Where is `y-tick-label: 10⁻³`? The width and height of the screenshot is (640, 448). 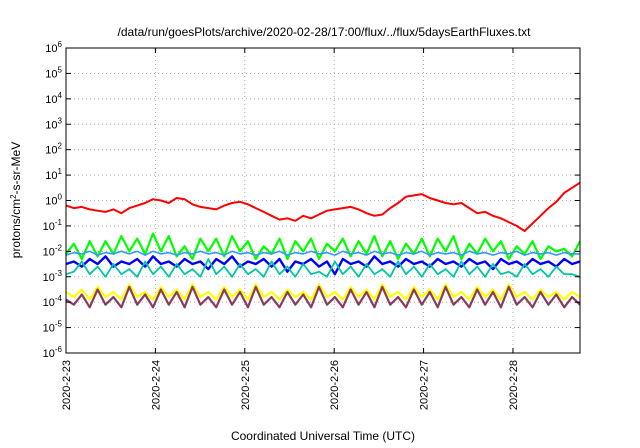 y-tick-label: 10⁻³ is located at coordinates (53, 276).